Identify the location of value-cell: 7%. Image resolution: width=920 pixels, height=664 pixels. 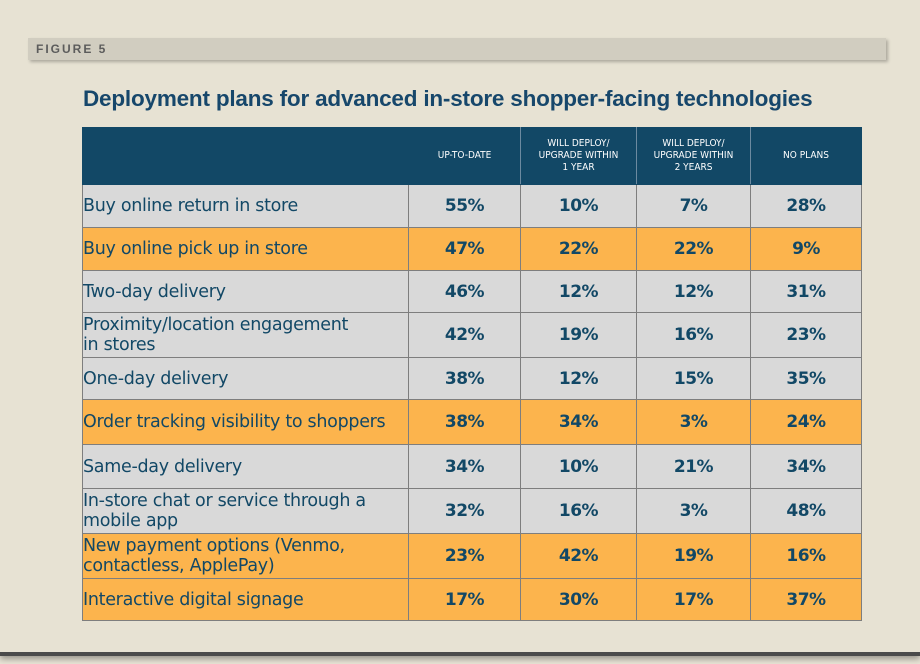
(693, 206).